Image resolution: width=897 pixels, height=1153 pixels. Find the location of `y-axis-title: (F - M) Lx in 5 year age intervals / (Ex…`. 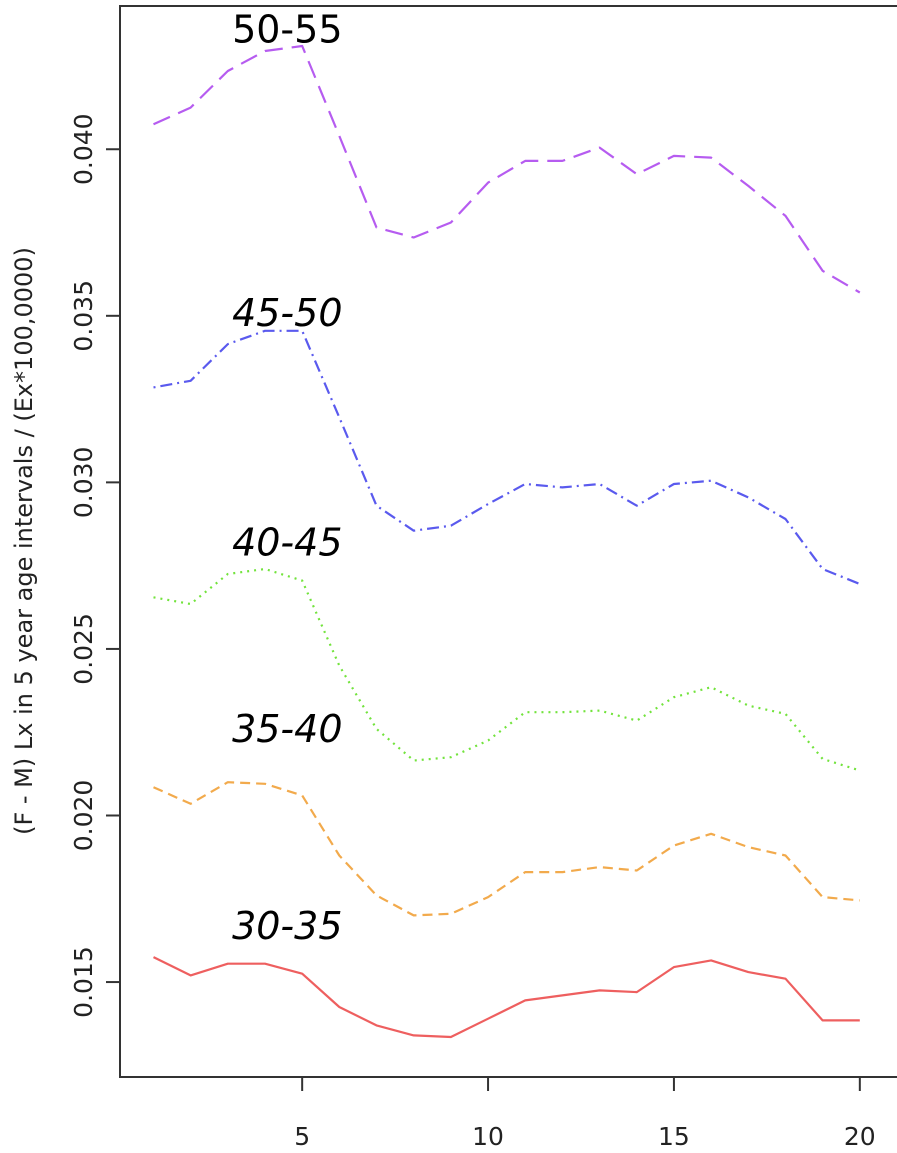

y-axis-title: (F - M) Lx in 5 year age intervals / (Ex… is located at coordinates (24, 541).